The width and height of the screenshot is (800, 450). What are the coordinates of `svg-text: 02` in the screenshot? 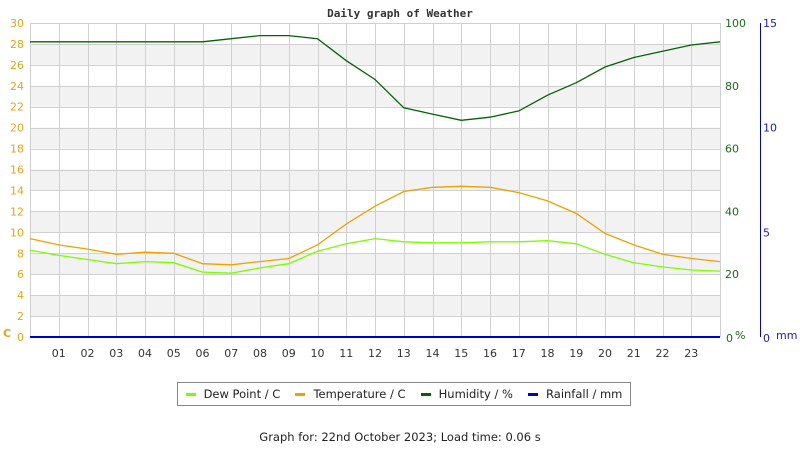 It's located at (88, 353).